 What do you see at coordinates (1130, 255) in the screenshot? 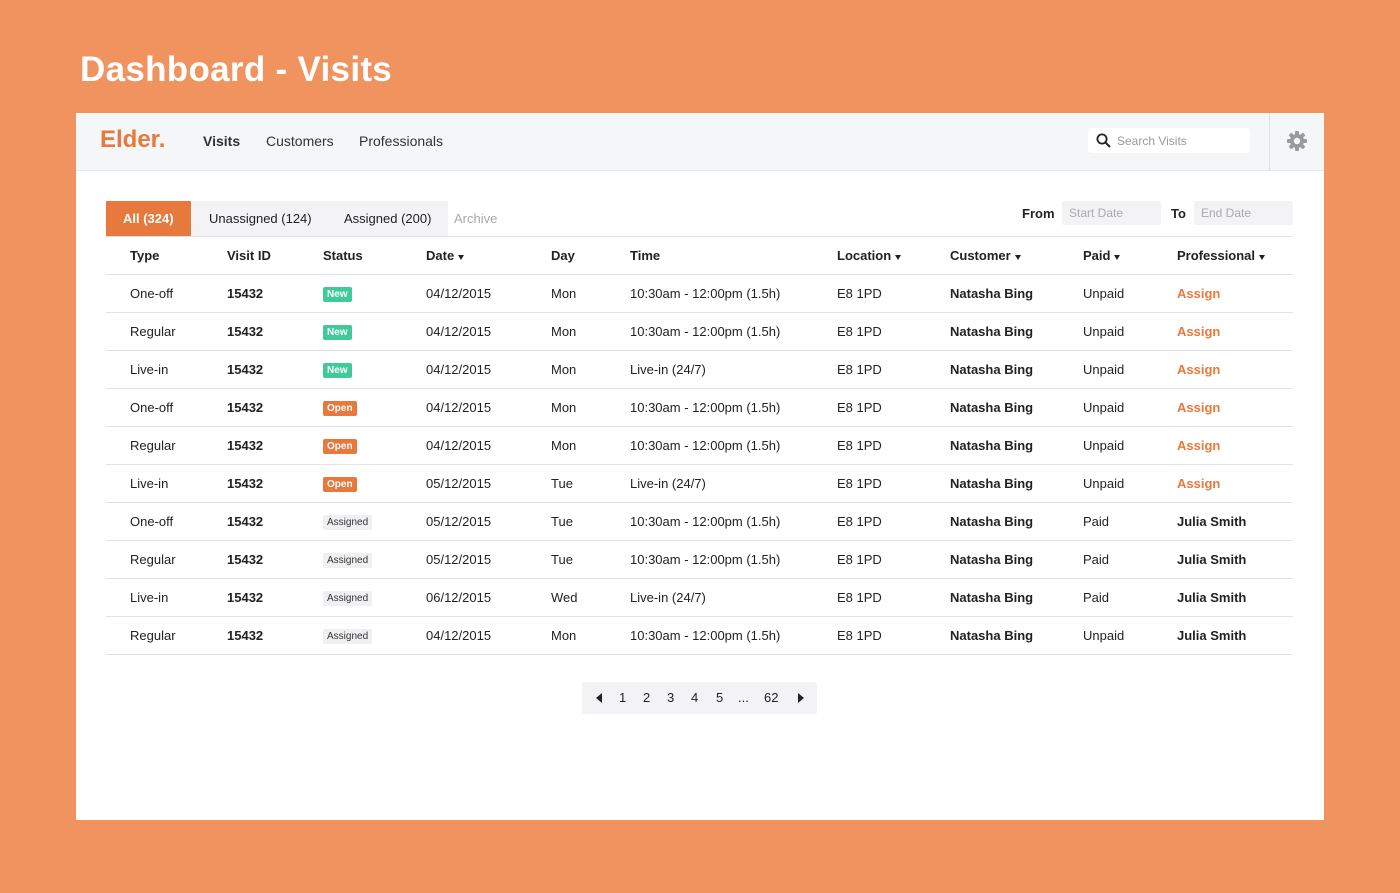
I see `column-header: Paid` at bounding box center [1130, 255].